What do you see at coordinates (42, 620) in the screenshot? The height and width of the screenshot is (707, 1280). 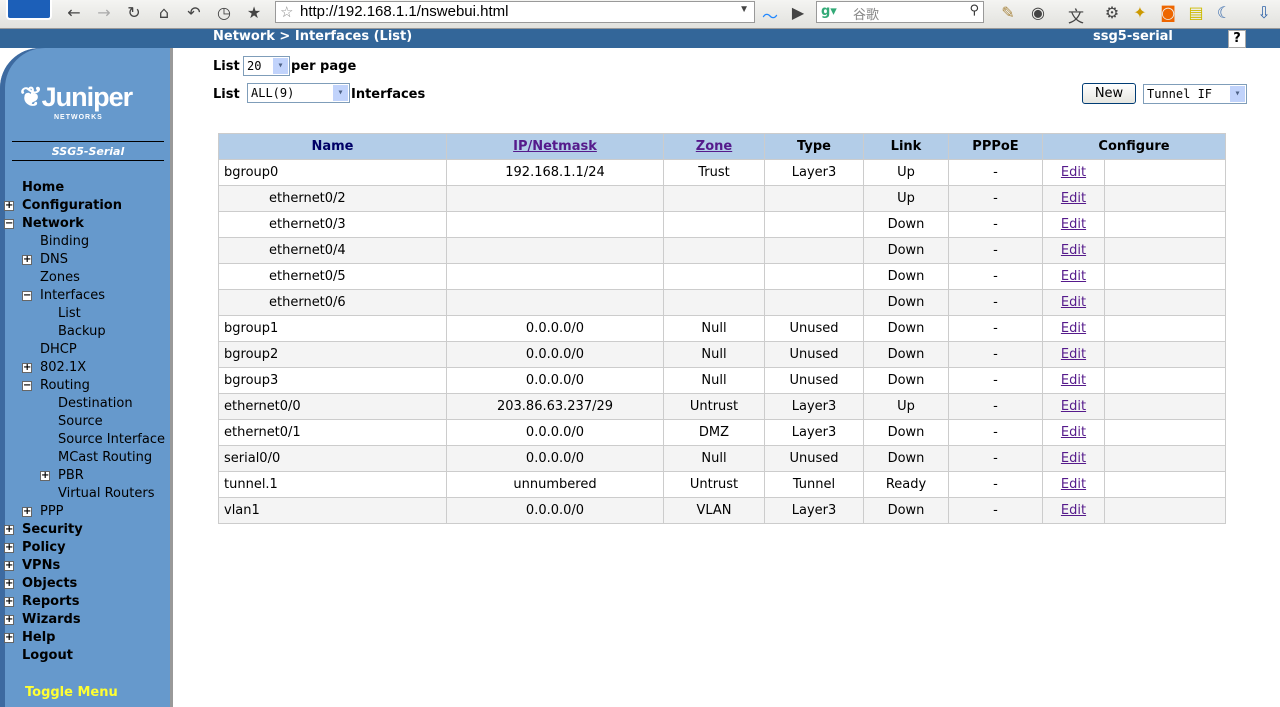 I see `sidebar-item-wizards: + Wizards` at bounding box center [42, 620].